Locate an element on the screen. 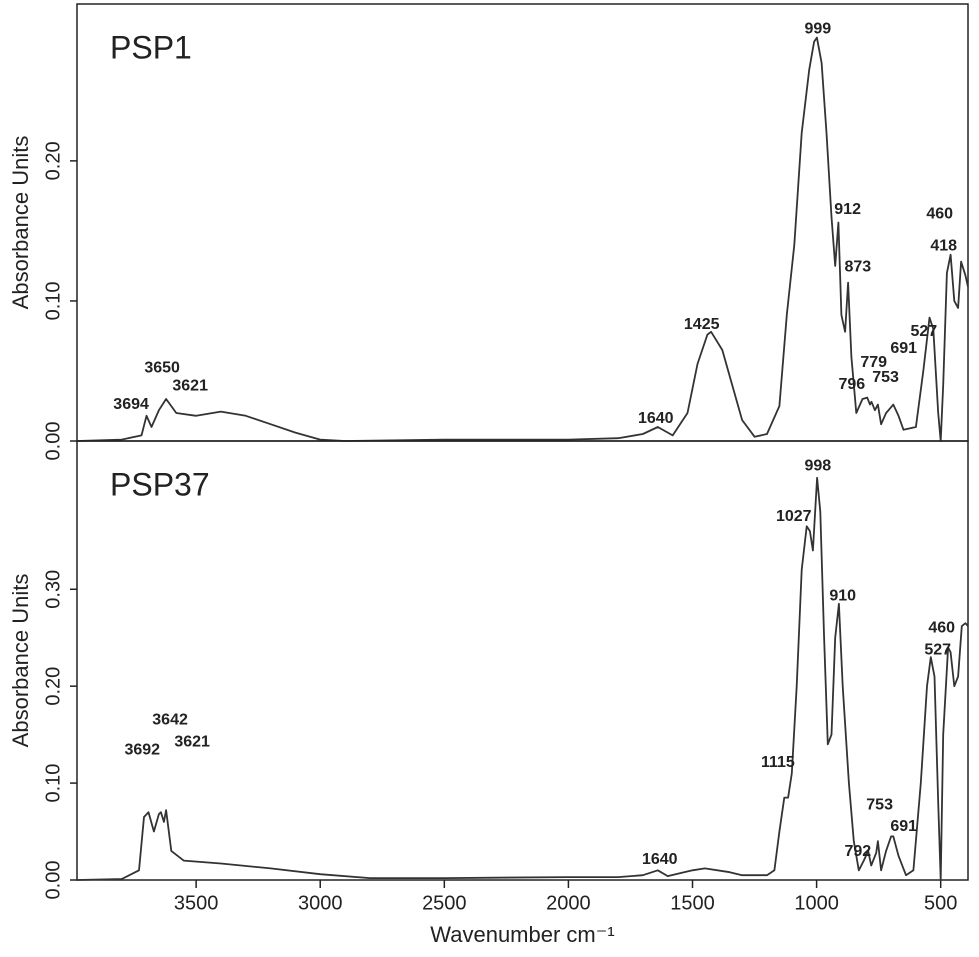 This screenshot has width=979, height=957. peak-label: 998 is located at coordinates (817, 465).